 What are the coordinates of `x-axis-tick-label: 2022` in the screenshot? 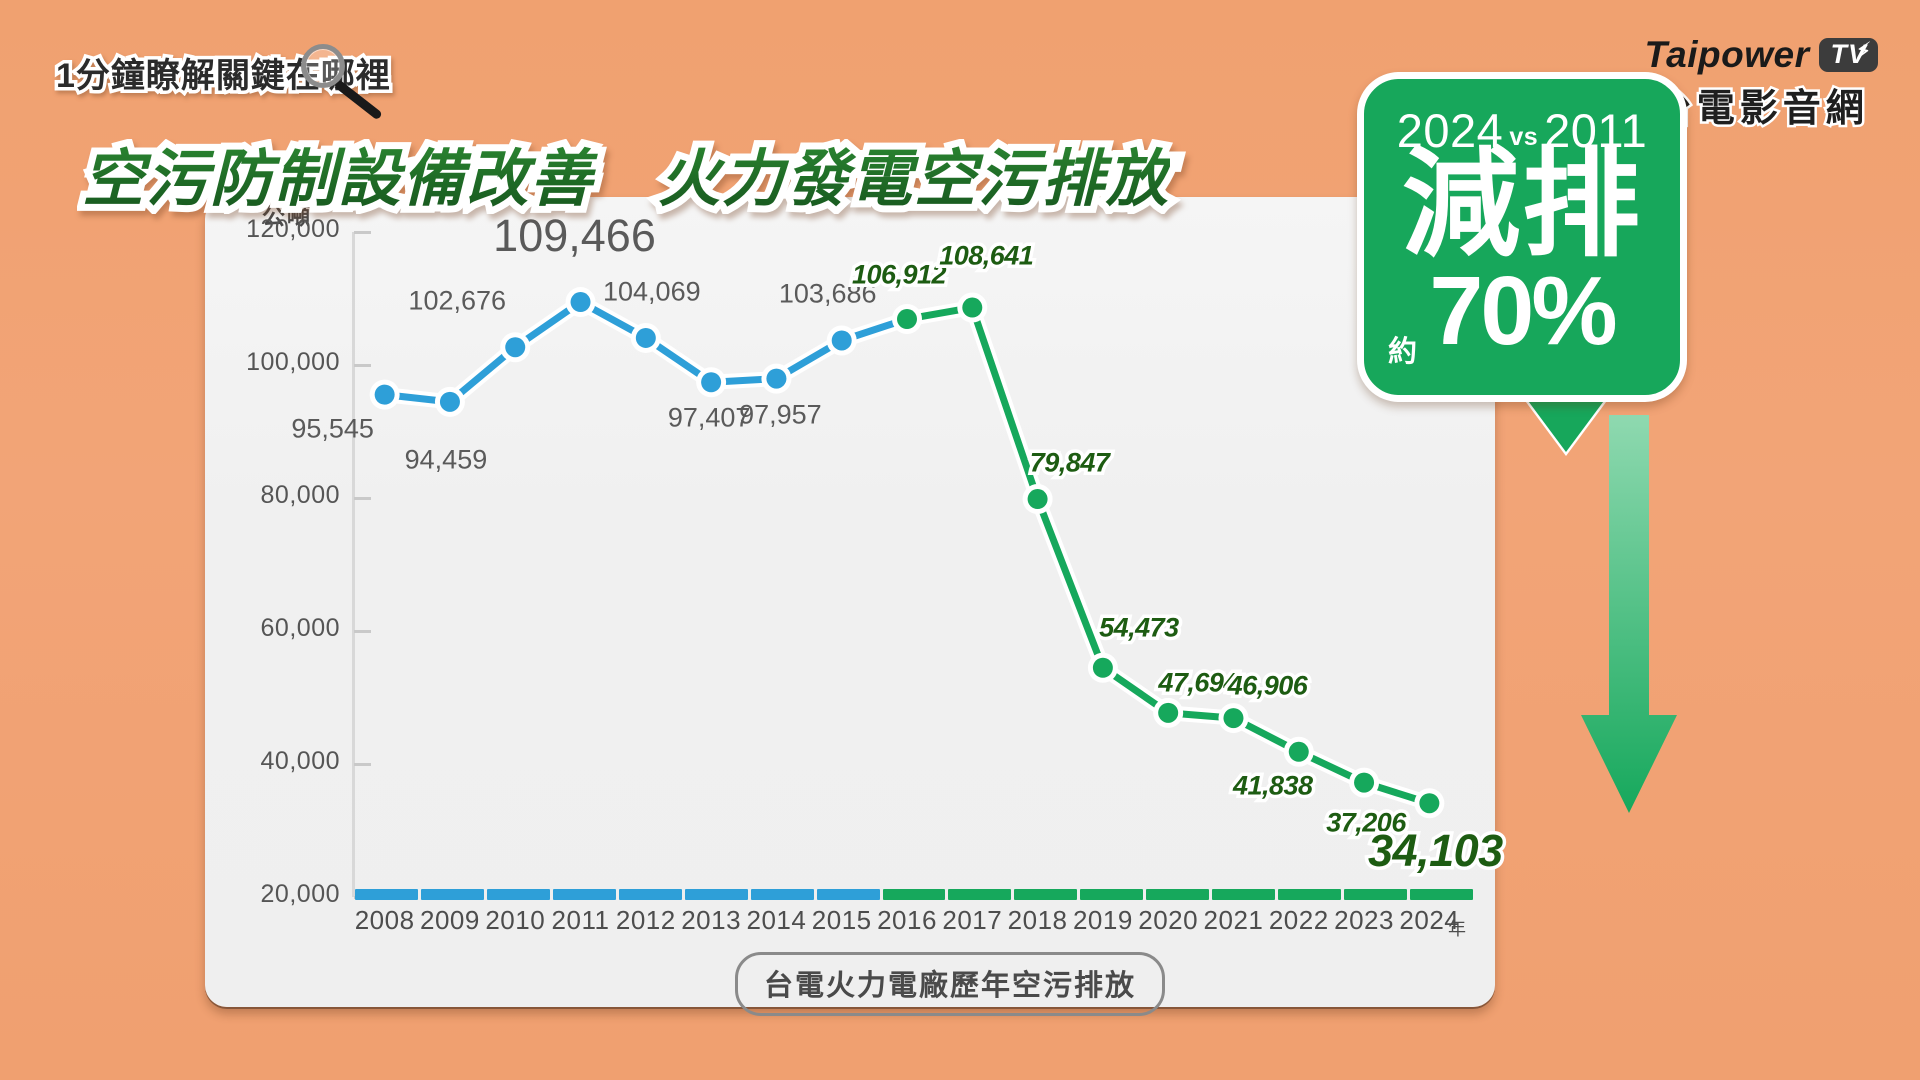 It's located at (1298, 920).